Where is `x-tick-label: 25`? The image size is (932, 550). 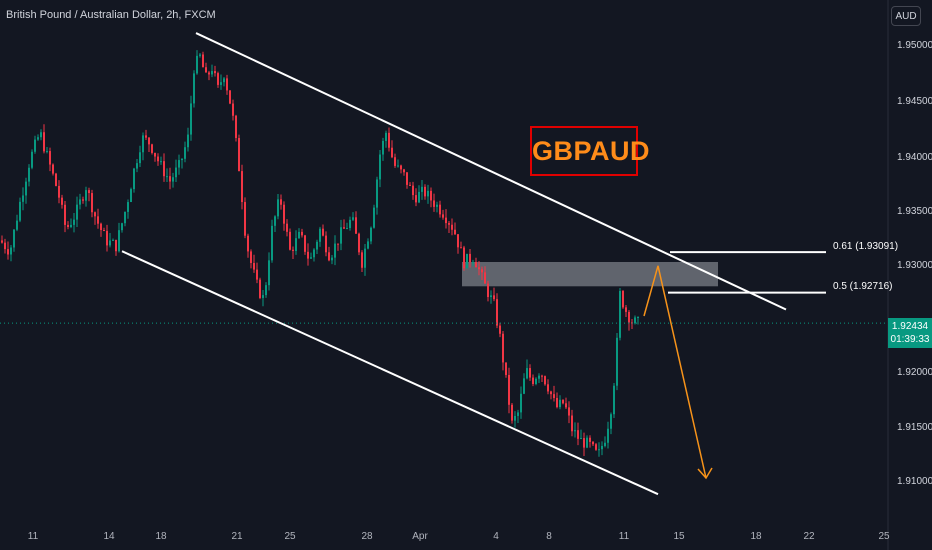 x-tick-label: 25 is located at coordinates (884, 536).